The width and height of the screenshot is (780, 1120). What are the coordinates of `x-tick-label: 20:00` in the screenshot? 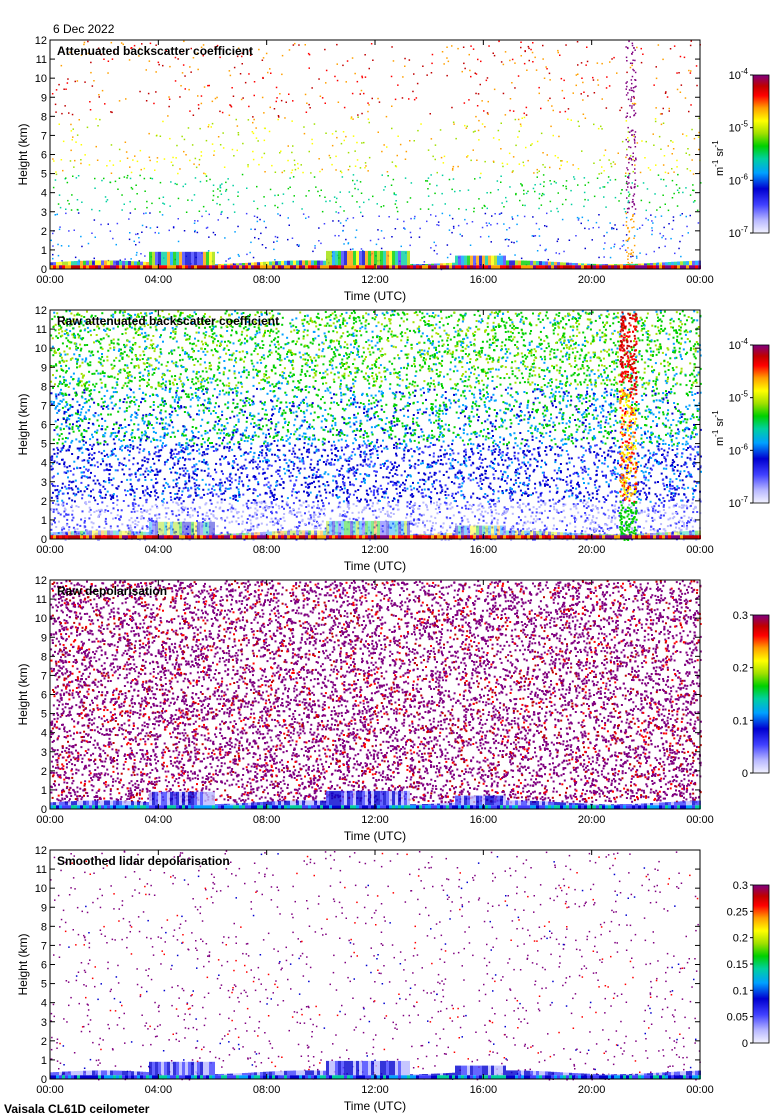 It's located at (592, 280).